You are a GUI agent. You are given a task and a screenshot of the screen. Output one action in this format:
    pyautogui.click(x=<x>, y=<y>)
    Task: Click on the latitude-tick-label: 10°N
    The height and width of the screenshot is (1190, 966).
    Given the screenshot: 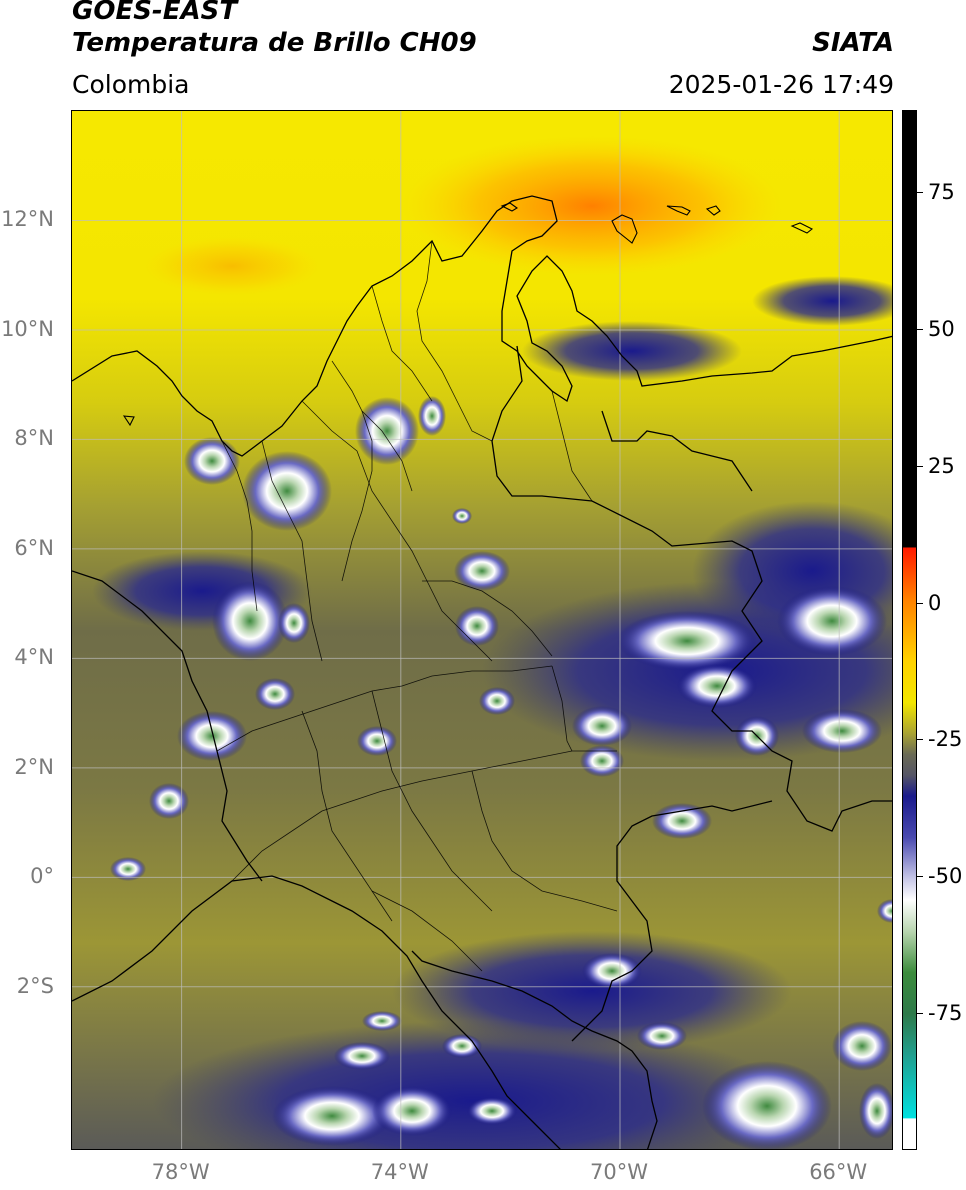 What is the action you would take?
    pyautogui.click(x=27, y=328)
    